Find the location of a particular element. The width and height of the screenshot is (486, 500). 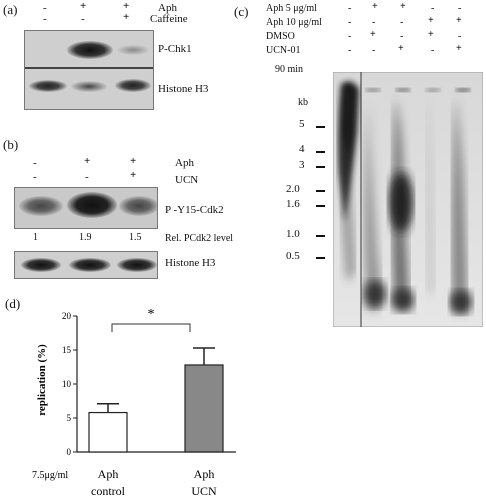

c-r1-l3: - is located at coordinates (402, 22).